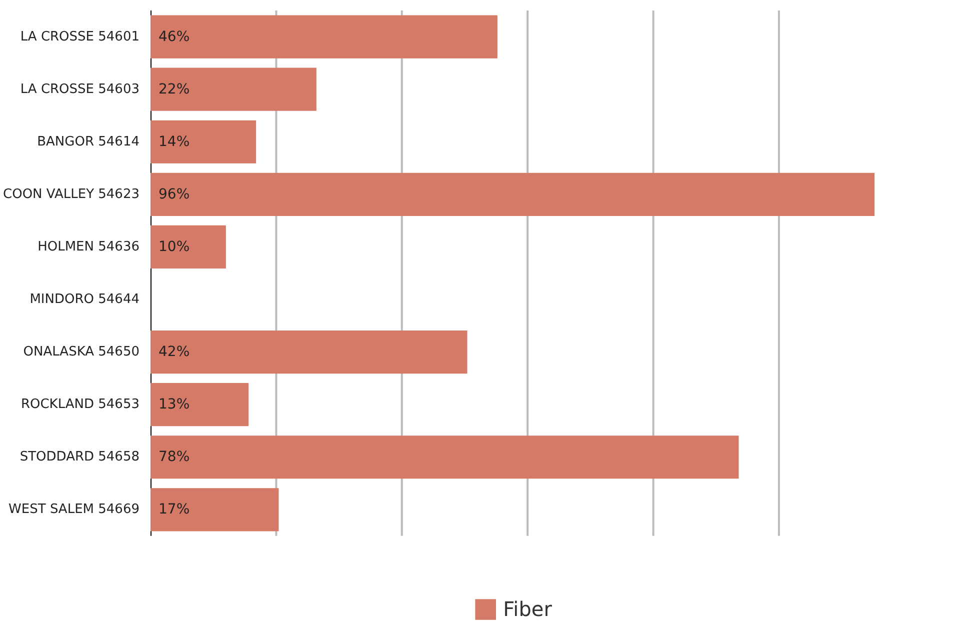 This screenshot has height=630, width=972. I want to click on data-label: 10%, so click(174, 246).